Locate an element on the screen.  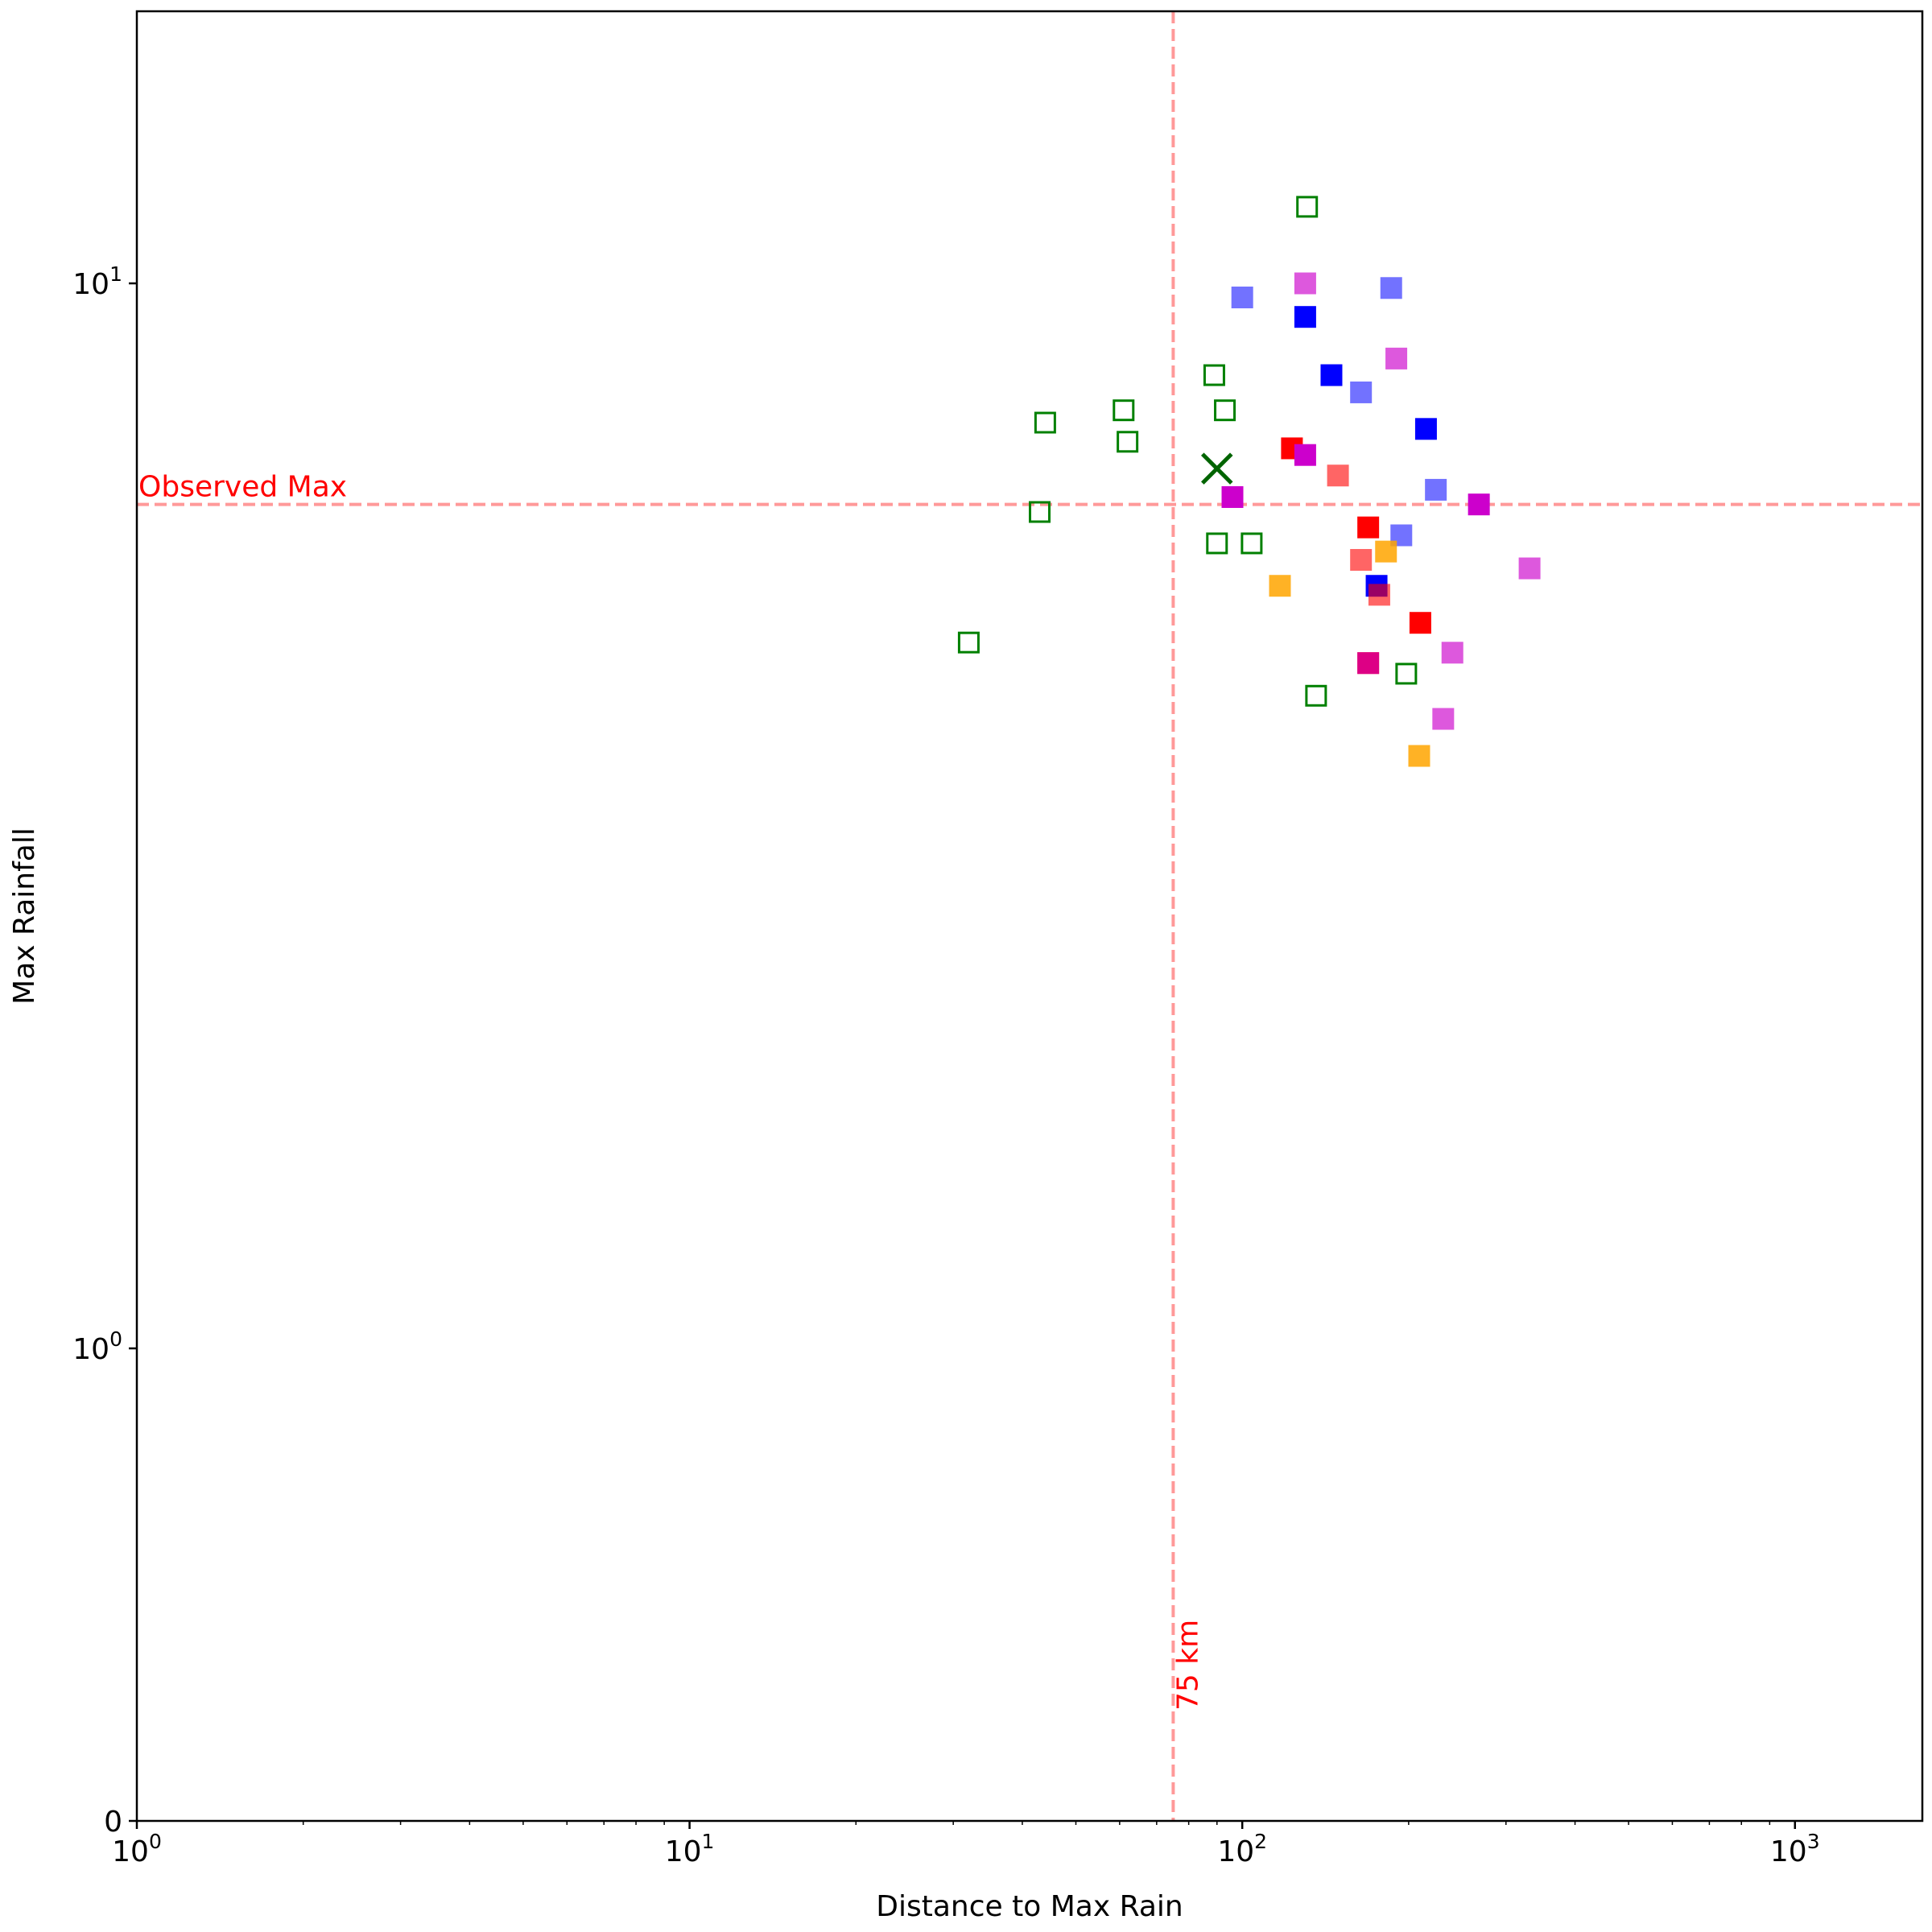
x-tick-label-2: 10² is located at coordinates (1242, 1849).